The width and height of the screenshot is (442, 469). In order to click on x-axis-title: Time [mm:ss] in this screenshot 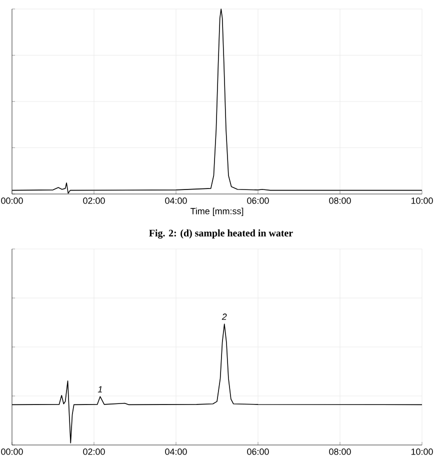, I will do `click(217, 212)`.